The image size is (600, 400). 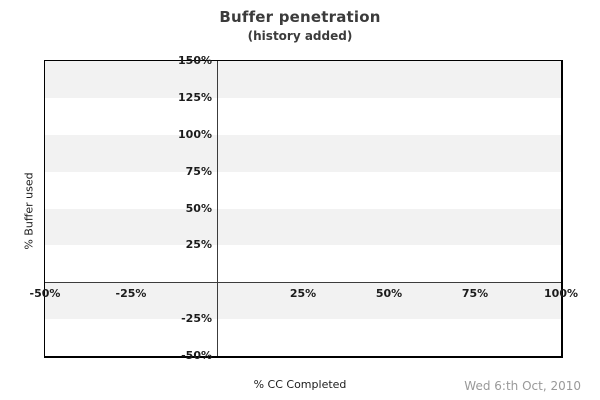 I want to click on x-axis-line, so click(x=303, y=283).